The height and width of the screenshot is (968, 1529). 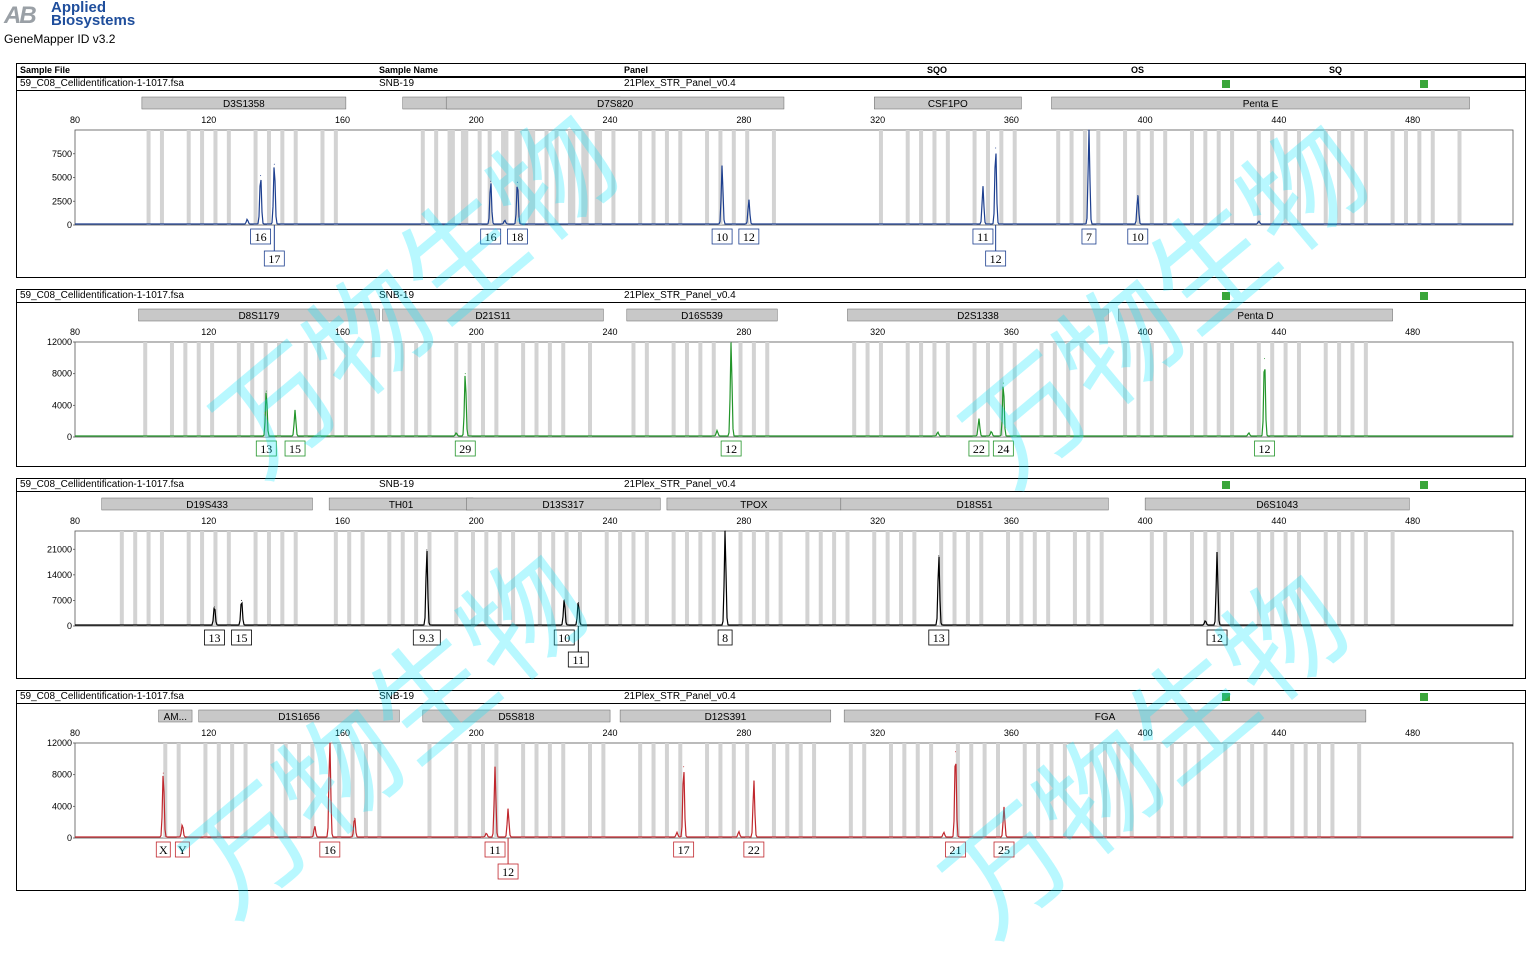 I want to click on app-version: GeneMapper ID v3.2, so click(x=60, y=39).